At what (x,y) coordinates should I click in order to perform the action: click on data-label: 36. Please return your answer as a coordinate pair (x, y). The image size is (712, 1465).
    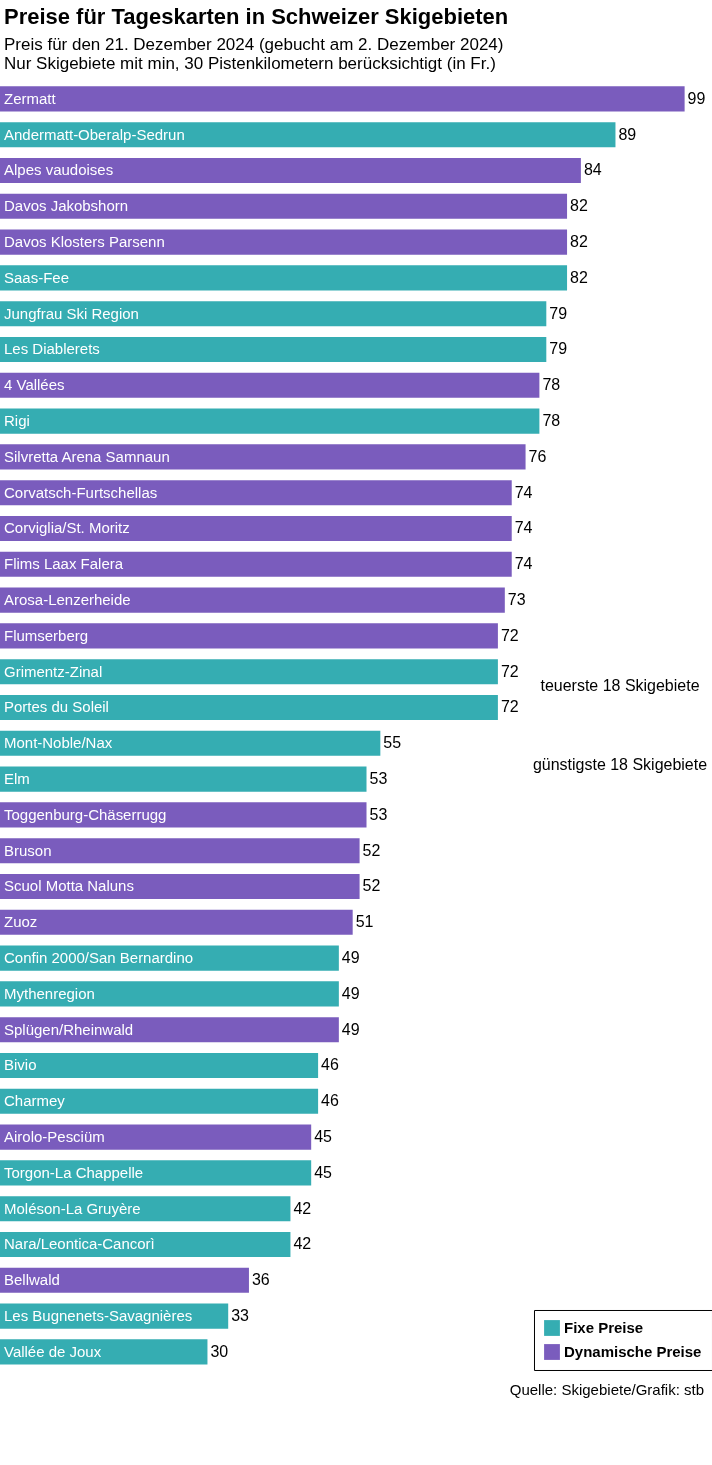
    Looking at the image, I should click on (260, 1280).